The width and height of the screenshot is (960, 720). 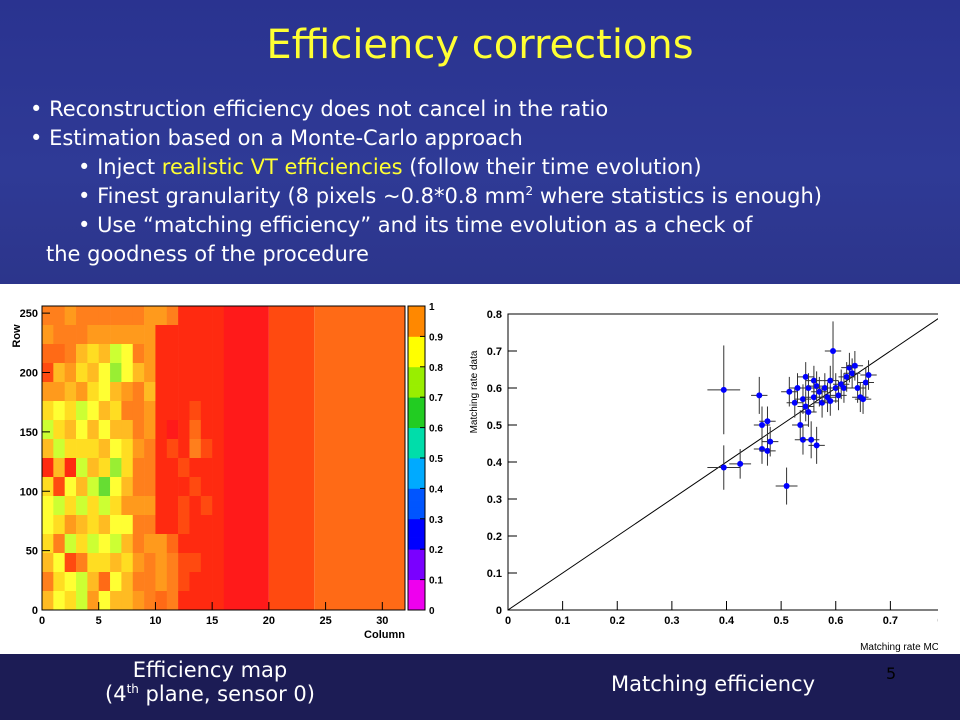 I want to click on scatter-y-tick-label: 0.5, so click(x=494, y=426).